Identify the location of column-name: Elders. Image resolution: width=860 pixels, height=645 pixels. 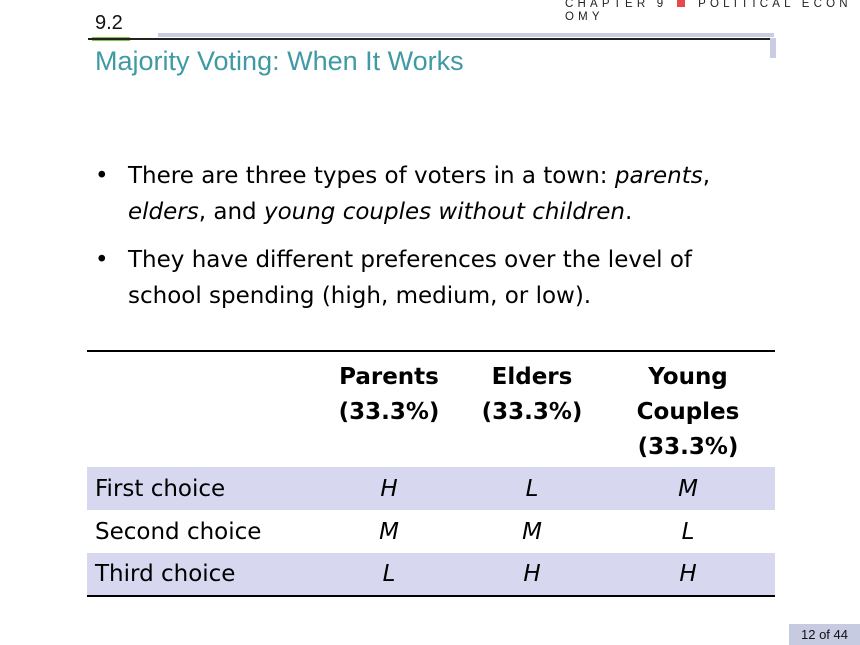
(532, 377).